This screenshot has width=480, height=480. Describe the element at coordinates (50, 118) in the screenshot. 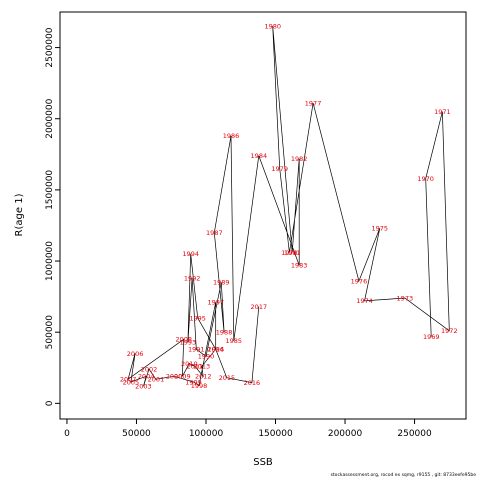

I see `y-tick-label: 2000000` at that location.